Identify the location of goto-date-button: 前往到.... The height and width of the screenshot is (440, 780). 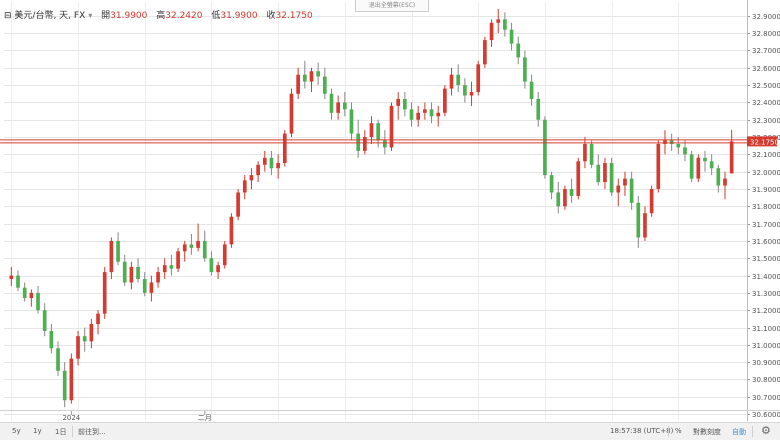
(92, 432).